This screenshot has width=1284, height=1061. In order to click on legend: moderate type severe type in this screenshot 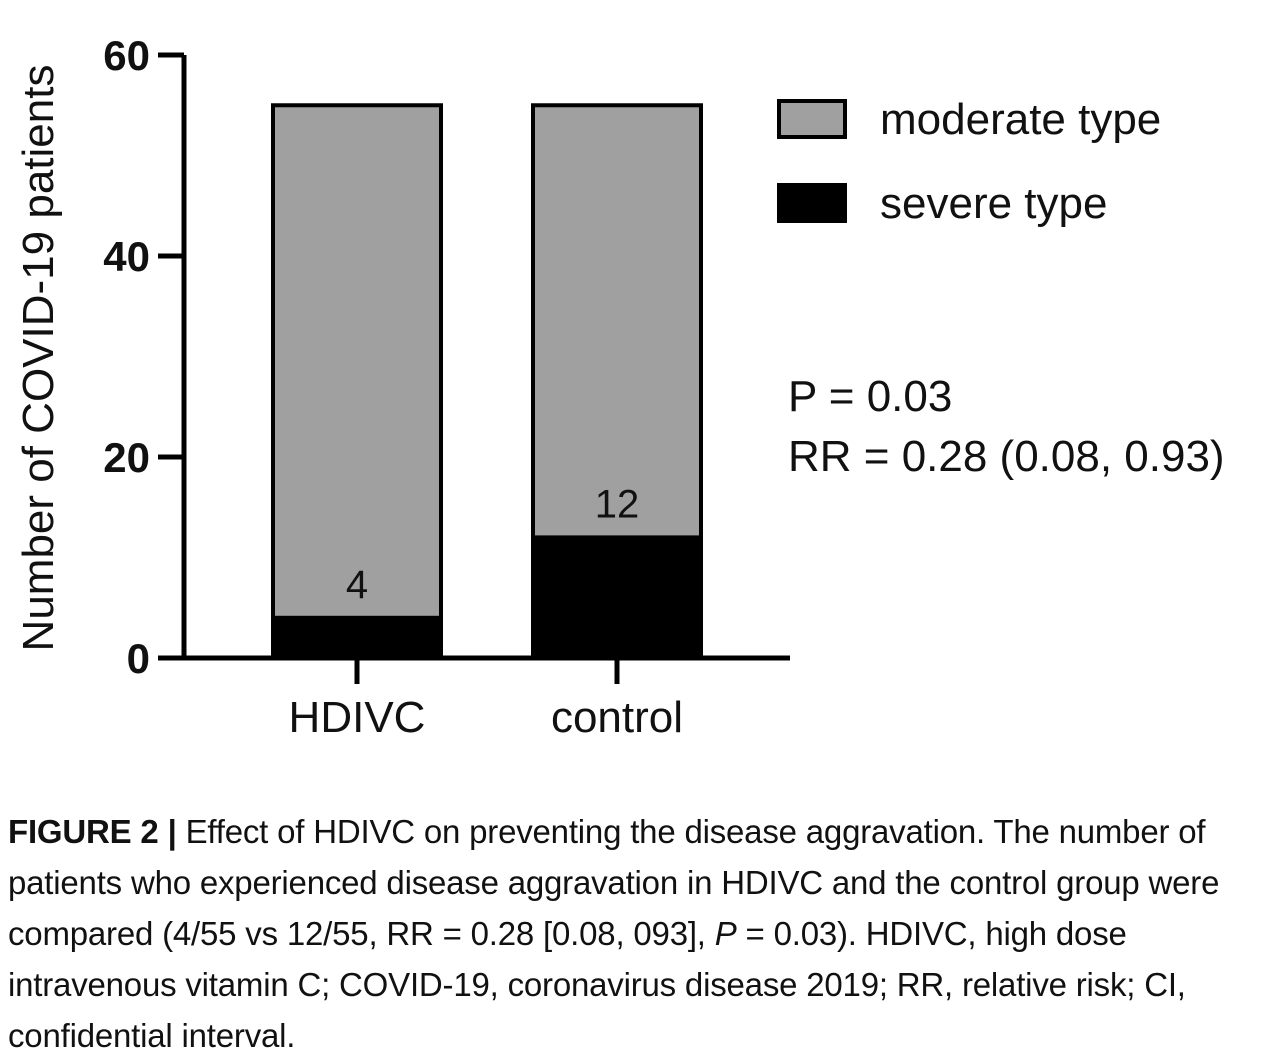, I will do `click(969, 161)`.